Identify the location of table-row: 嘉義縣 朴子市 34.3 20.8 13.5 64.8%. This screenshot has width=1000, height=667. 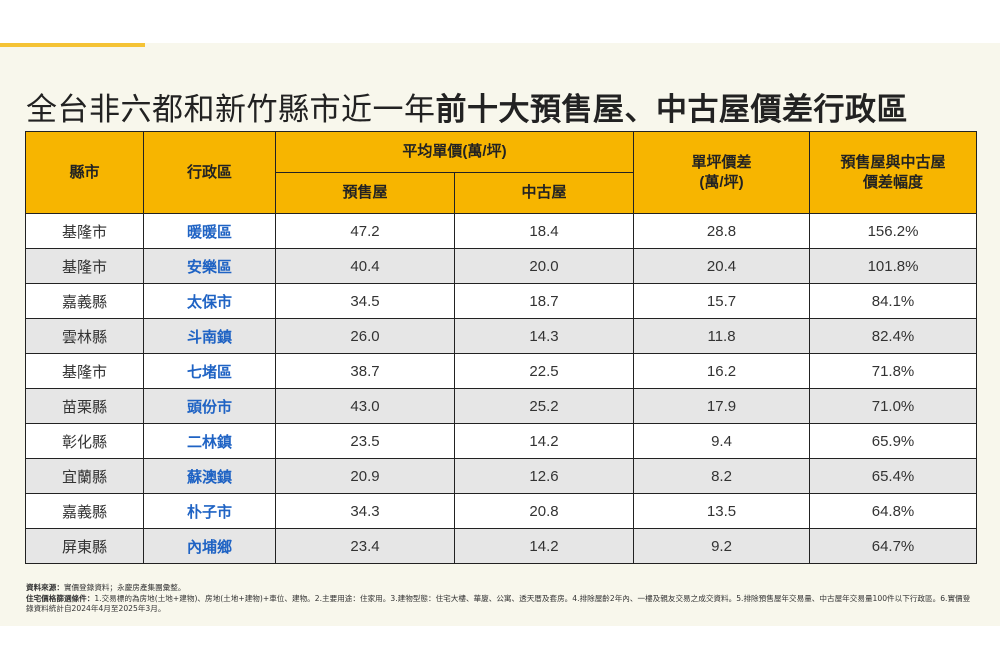
(501, 511).